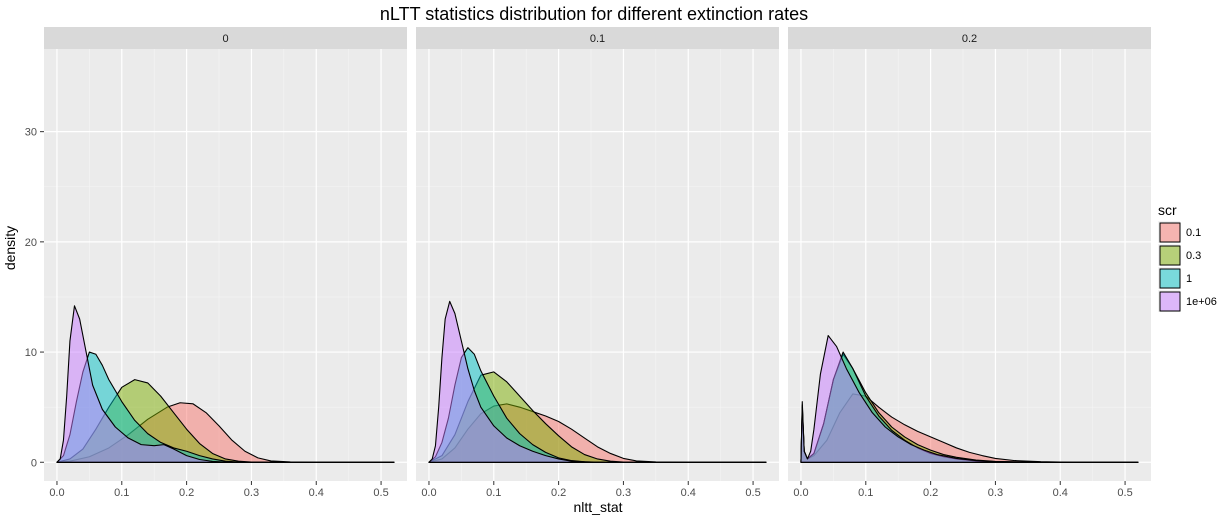 The height and width of the screenshot is (521, 1228). I want to click on facet-strip-label: 0, so click(225, 39).